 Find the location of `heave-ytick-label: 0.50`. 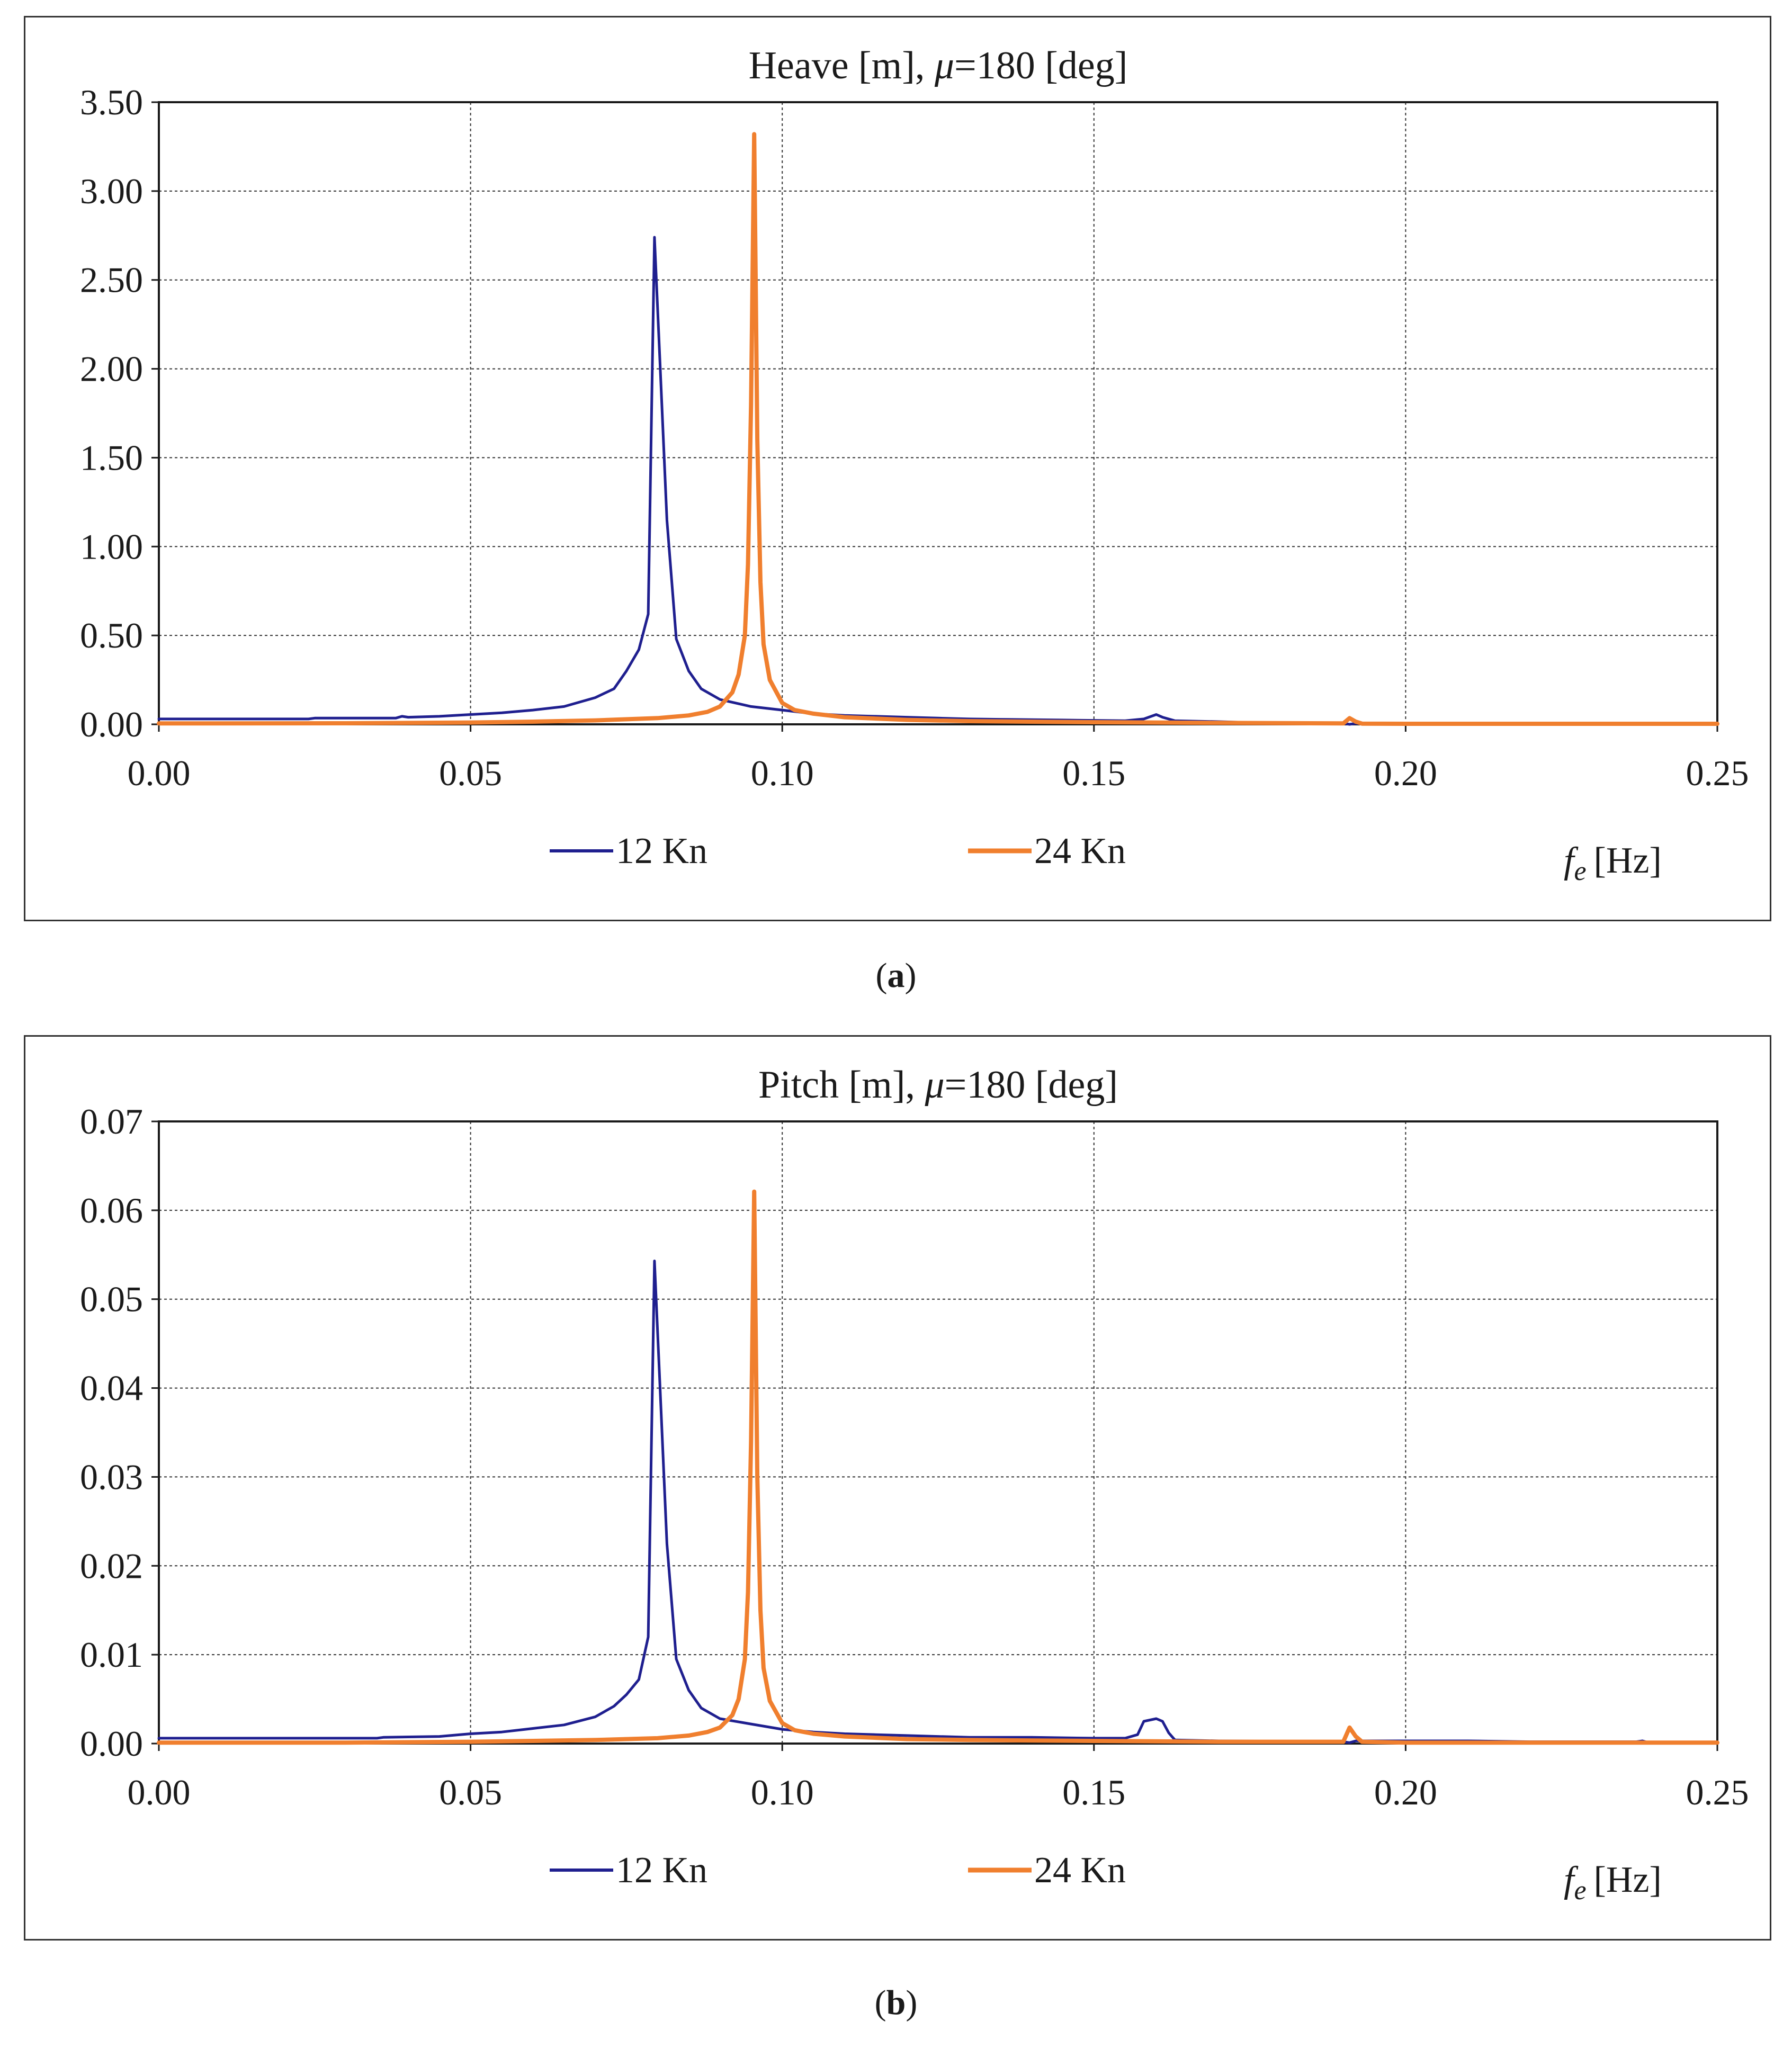

heave-ytick-label: 0.50 is located at coordinates (111, 635).